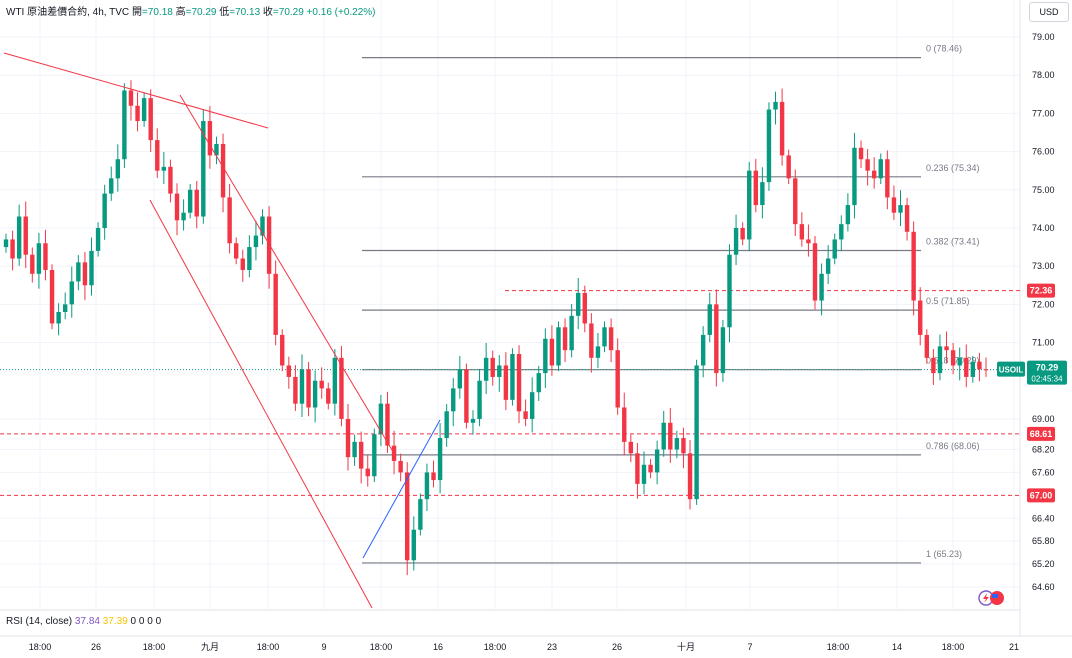 Image resolution: width=1072 pixels, height=658 pixels. I want to click on currency-button: USD, so click(1049, 12).